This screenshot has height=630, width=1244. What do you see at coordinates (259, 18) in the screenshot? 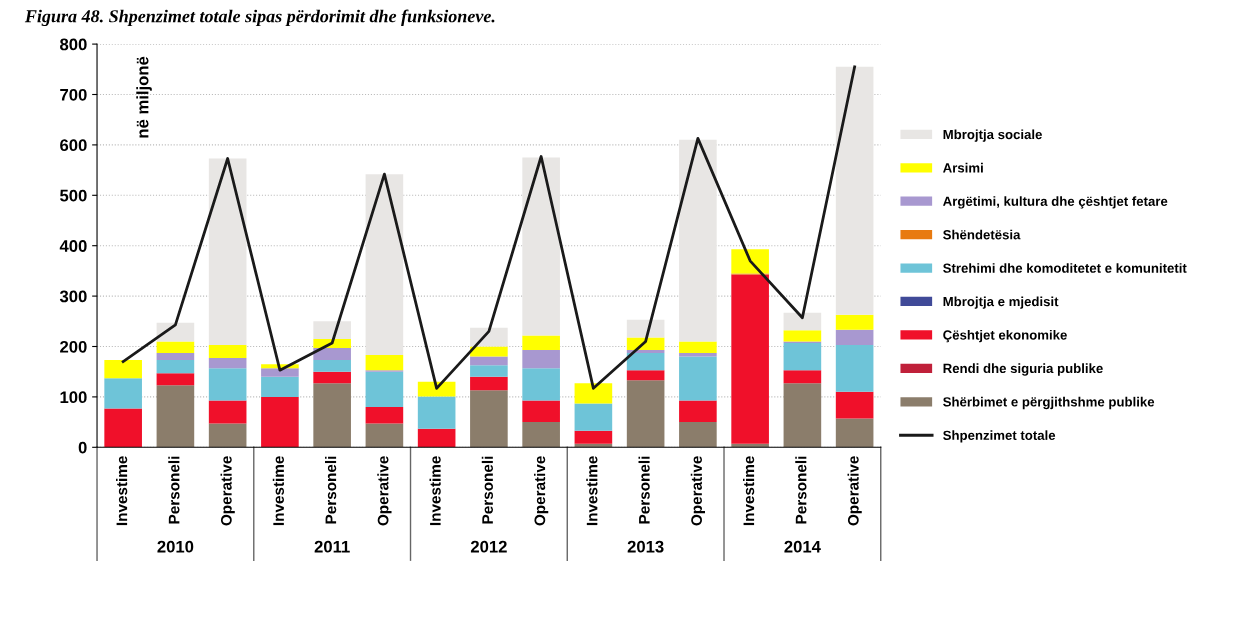
I see `chart-title: Figura 48. Shpenzimet totale sipas përdorimit dhe funksioneve.` at bounding box center [259, 18].